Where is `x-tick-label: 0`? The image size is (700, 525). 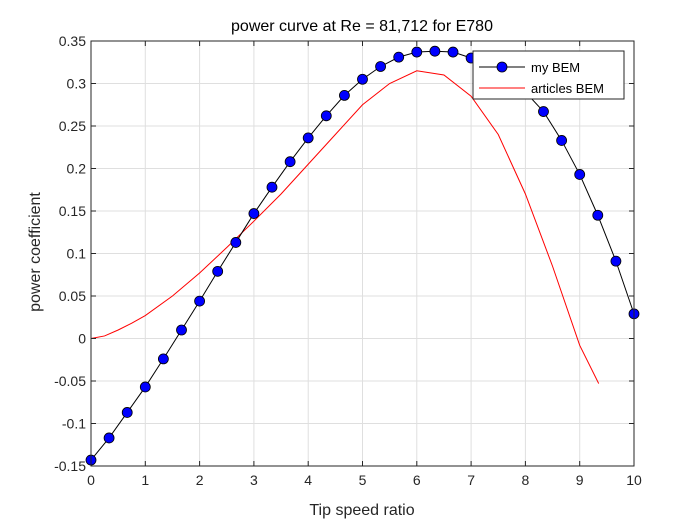 x-tick-label: 0 is located at coordinates (91, 480).